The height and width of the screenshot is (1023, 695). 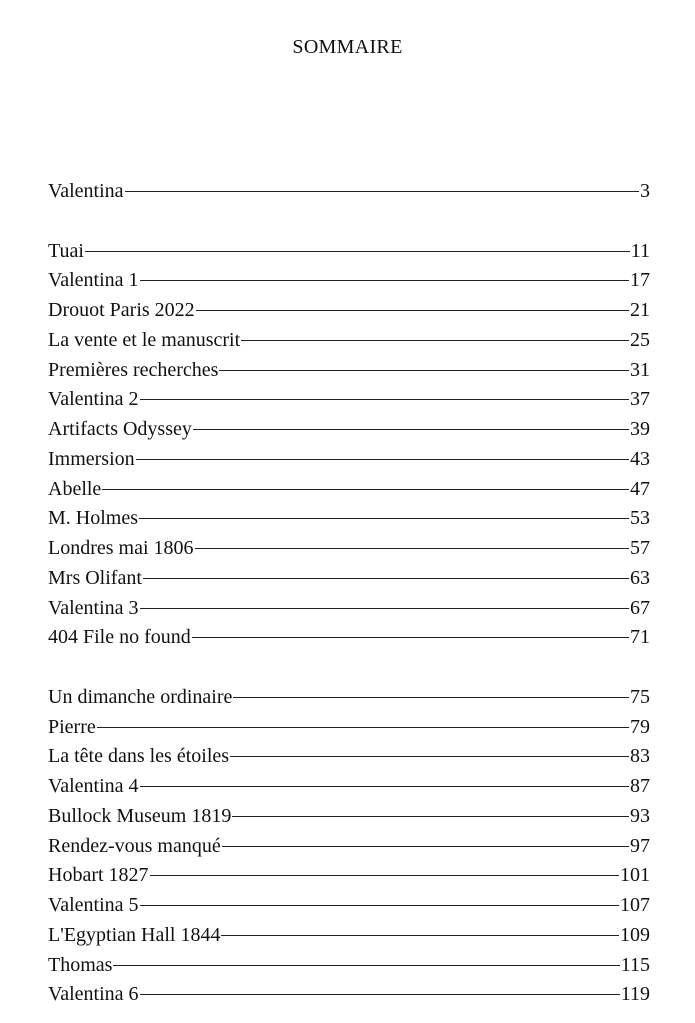 What do you see at coordinates (93, 518) in the screenshot?
I see `toc-entry-title: M. Holmes` at bounding box center [93, 518].